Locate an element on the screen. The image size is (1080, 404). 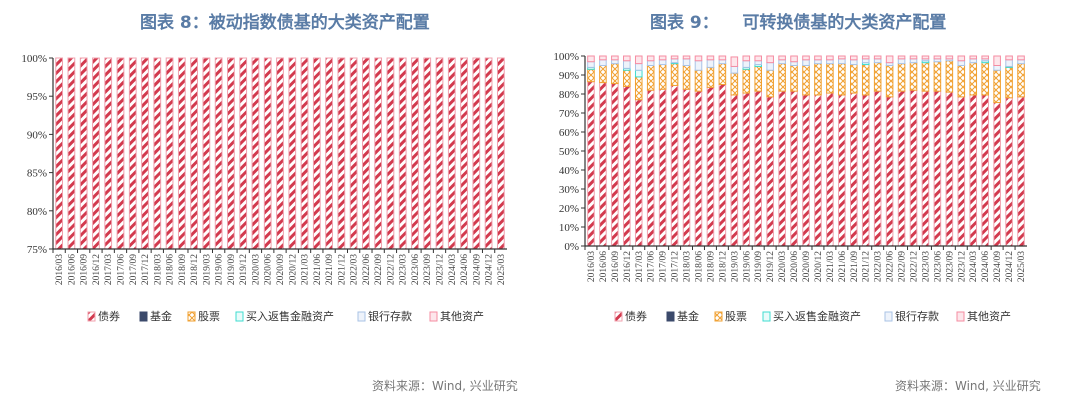
x-tick-label: 2019/06 is located at coordinates (220, 269).